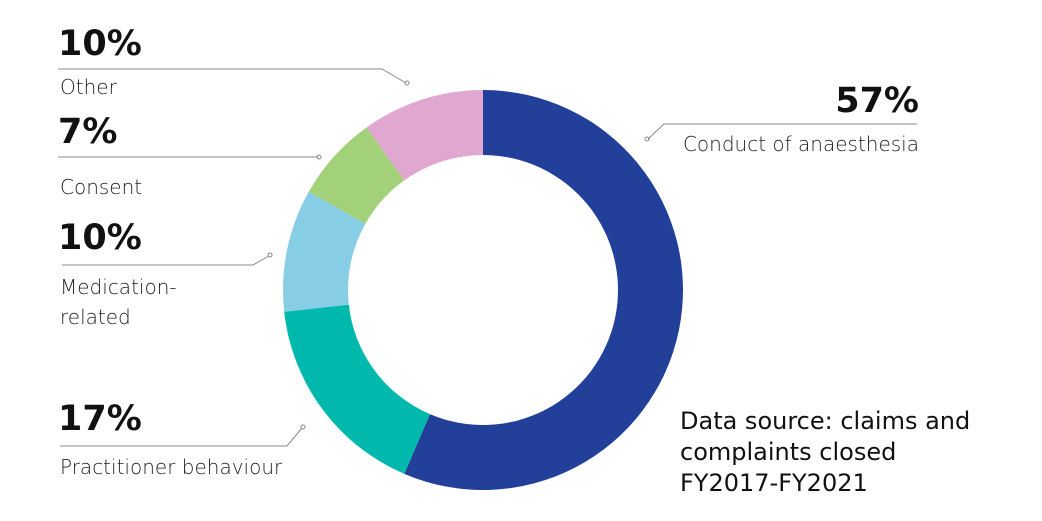 The width and height of the screenshot is (1042, 521). I want to click on leader-line-practitioner, so click(181, 437).